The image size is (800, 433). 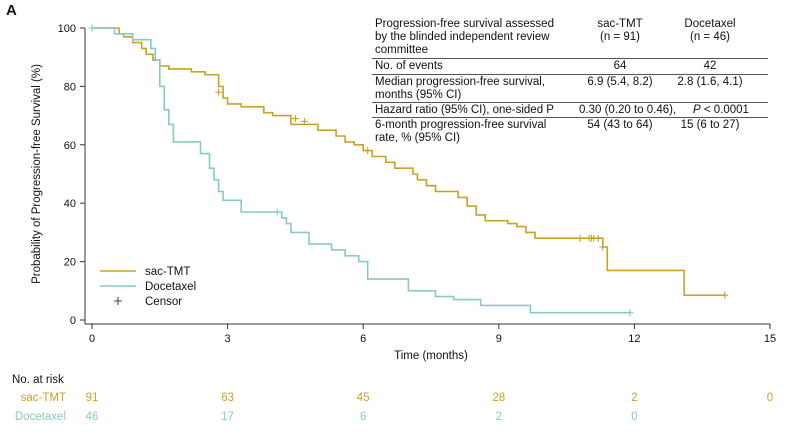 I want to click on table-header-sac: sac-TMT (n = 91), so click(x=620, y=30).